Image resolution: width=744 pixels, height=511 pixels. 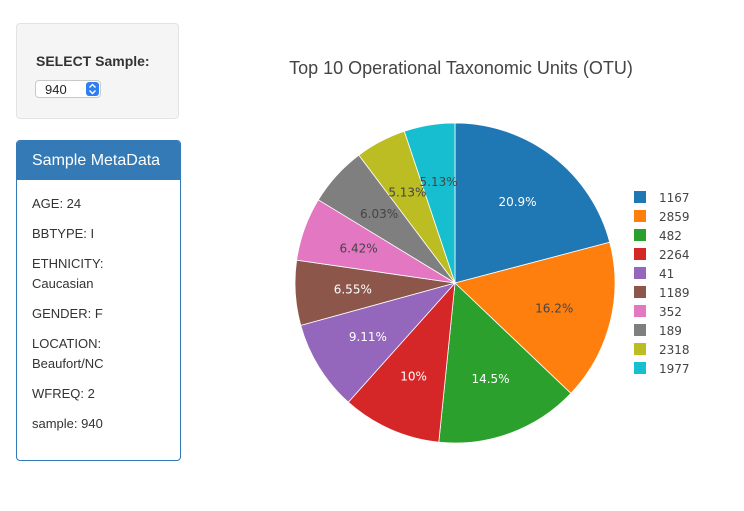 What do you see at coordinates (461, 68) in the screenshot?
I see `chart-title: Top 10 Operational Taxonomic Units (OTU)` at bounding box center [461, 68].